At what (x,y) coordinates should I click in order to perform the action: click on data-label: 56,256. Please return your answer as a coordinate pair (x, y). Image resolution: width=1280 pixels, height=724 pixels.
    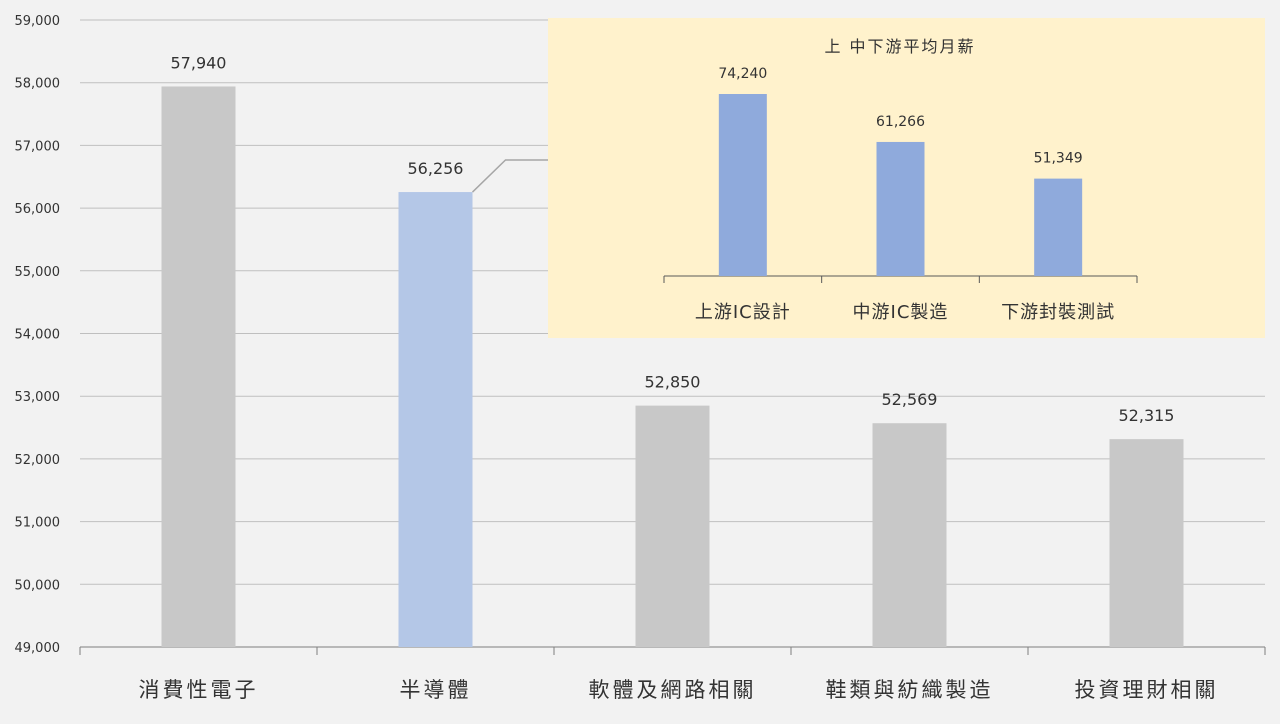
    Looking at the image, I should click on (436, 168).